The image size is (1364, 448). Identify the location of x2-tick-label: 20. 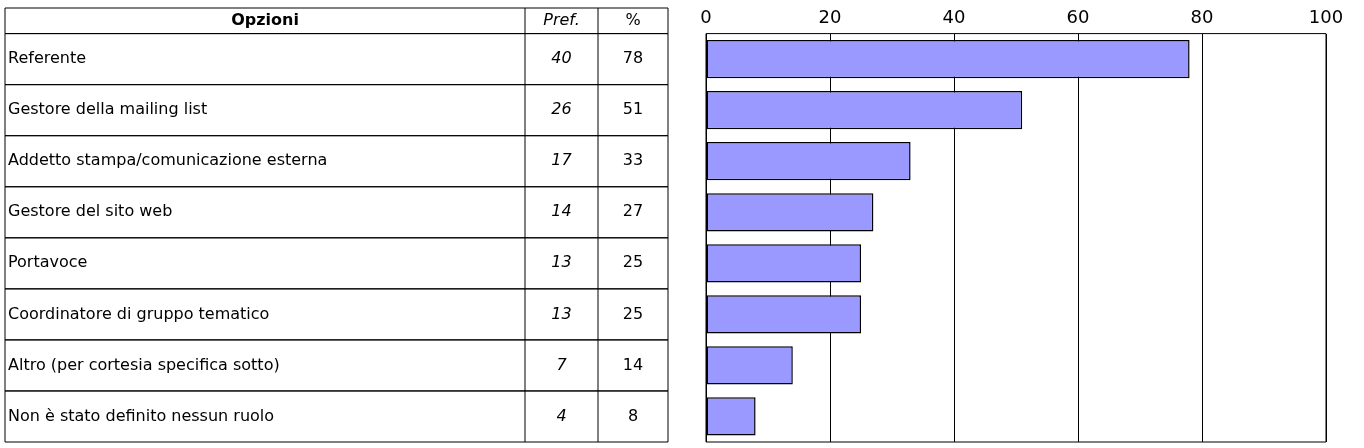
(830, 17).